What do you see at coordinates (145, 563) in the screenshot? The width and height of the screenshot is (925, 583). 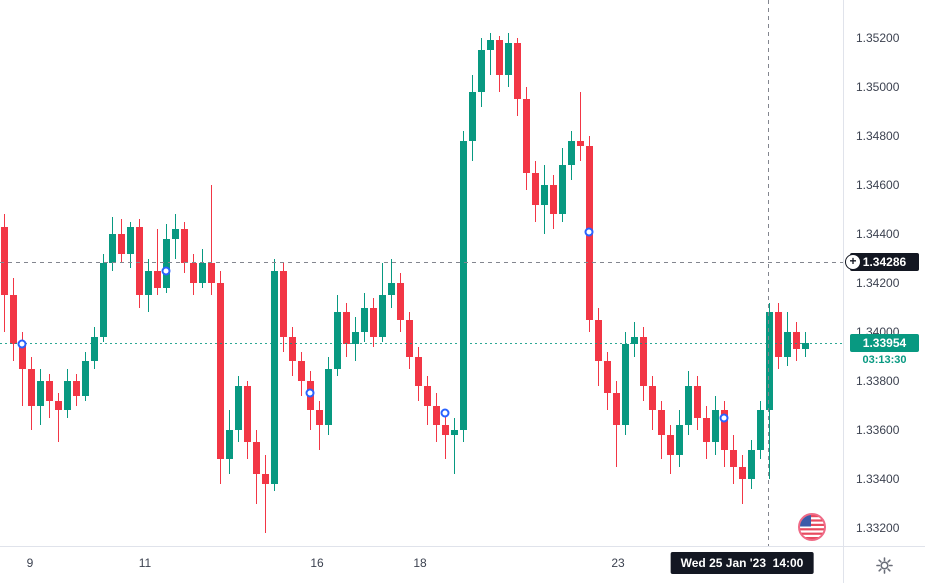 I see `time-tick-label: 11` at bounding box center [145, 563].